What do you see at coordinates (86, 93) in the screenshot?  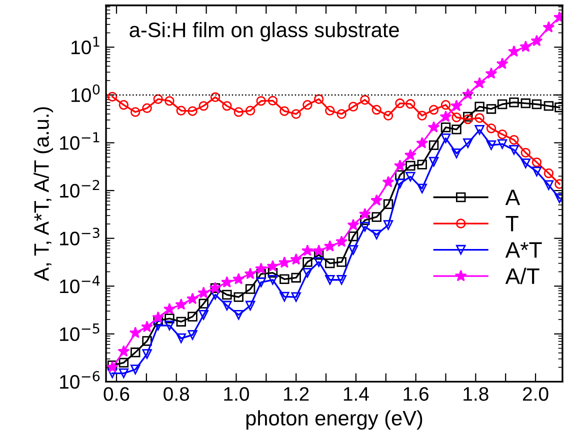 I see `y-tick-label: 10$^{0}$` at bounding box center [86, 93].